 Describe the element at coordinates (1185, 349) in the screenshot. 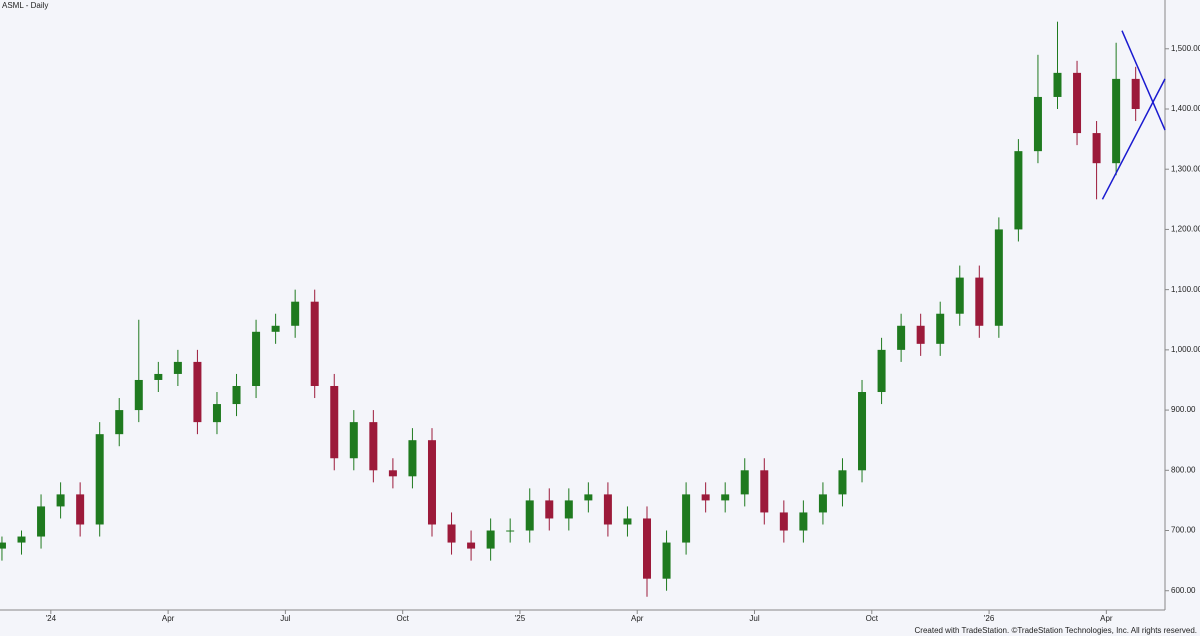

I see `y-tick-label: 1,000.00` at that location.